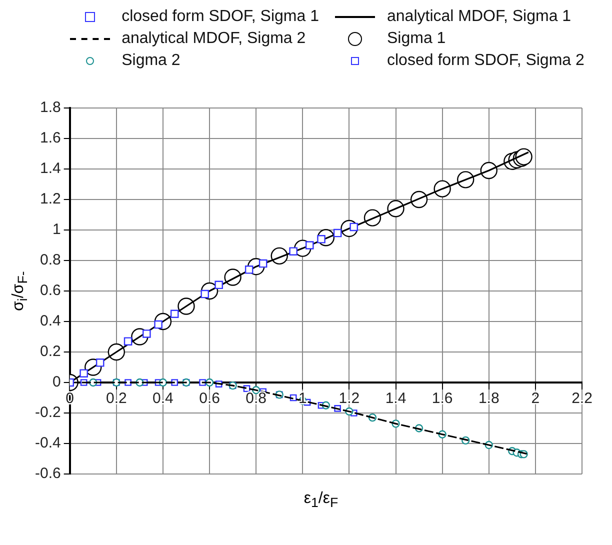 The image size is (612, 545). I want to click on x-tick-label: 0.8, so click(256, 399).